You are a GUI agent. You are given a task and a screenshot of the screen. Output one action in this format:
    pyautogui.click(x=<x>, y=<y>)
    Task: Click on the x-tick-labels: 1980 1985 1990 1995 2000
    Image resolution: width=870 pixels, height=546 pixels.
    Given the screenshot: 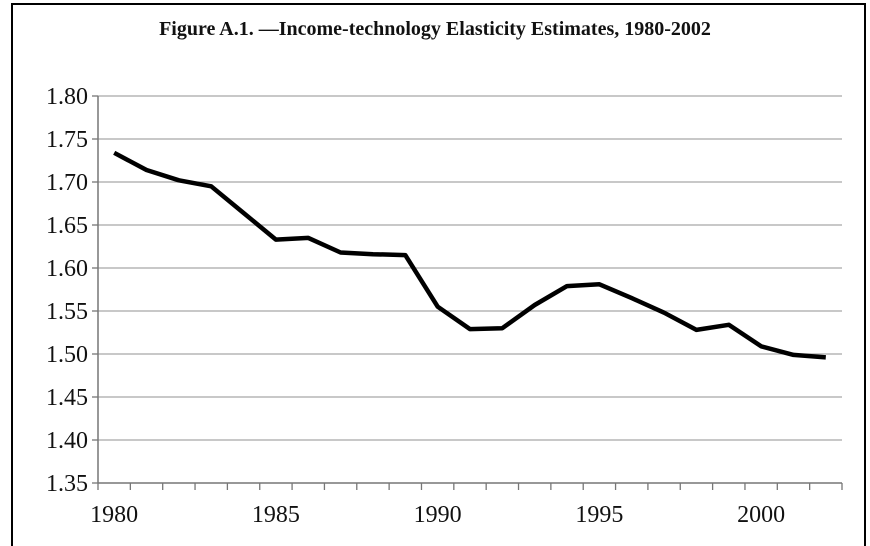 What is the action you would take?
    pyautogui.click(x=437, y=515)
    